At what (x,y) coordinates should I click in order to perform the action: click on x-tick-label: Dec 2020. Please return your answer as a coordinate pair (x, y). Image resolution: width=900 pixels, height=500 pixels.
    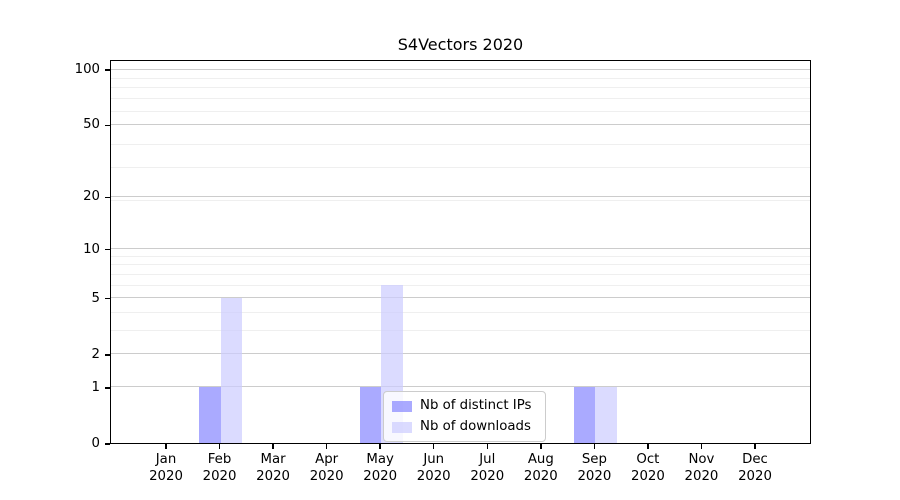
    Looking at the image, I should click on (755, 468).